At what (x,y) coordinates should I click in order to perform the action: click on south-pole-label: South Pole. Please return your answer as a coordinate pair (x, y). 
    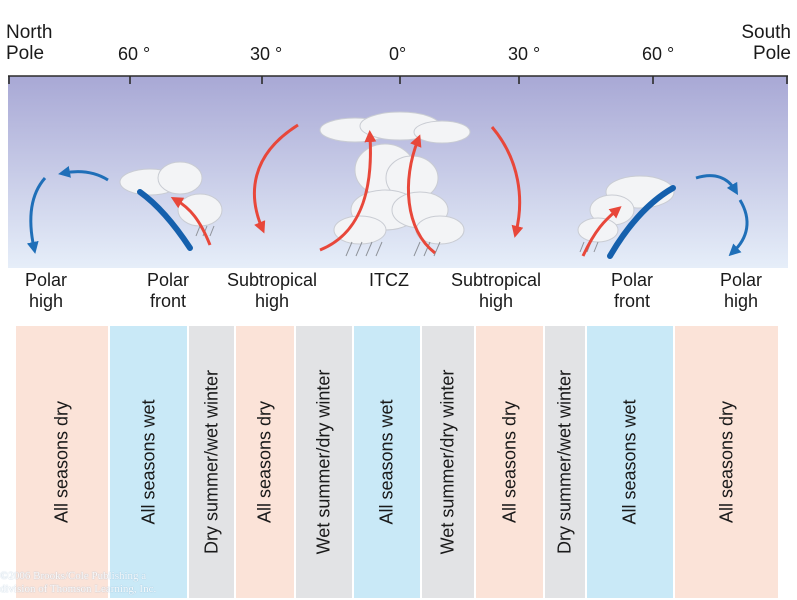
    Looking at the image, I should click on (766, 43).